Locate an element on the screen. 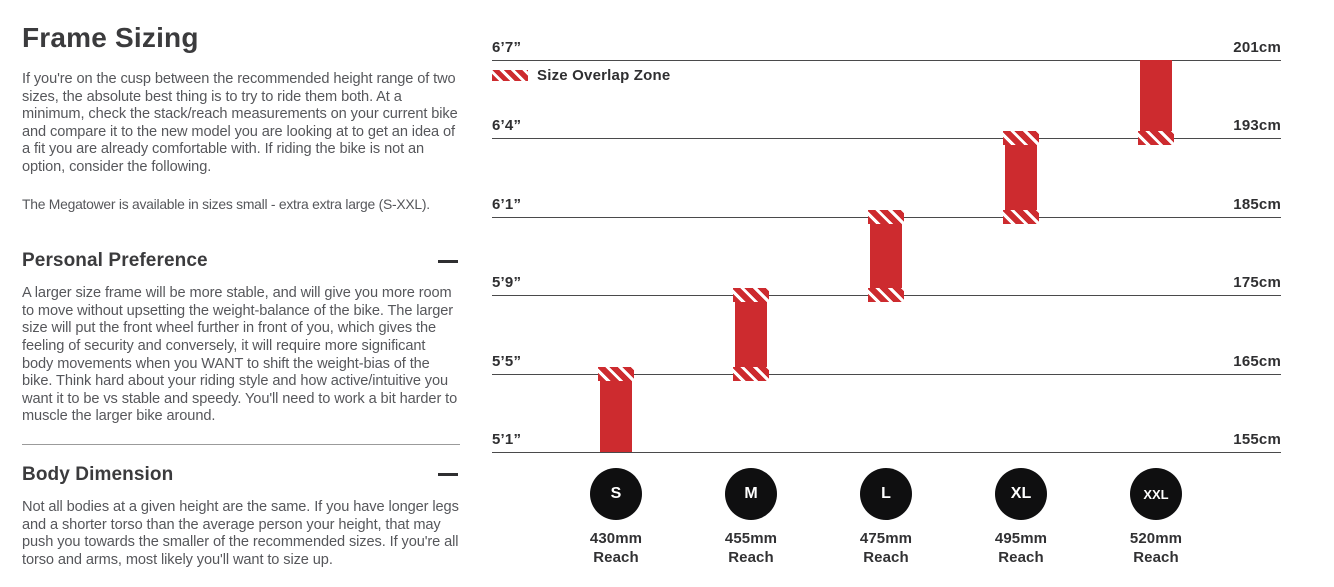  section-header: Body Dimension is located at coordinates (241, 475).